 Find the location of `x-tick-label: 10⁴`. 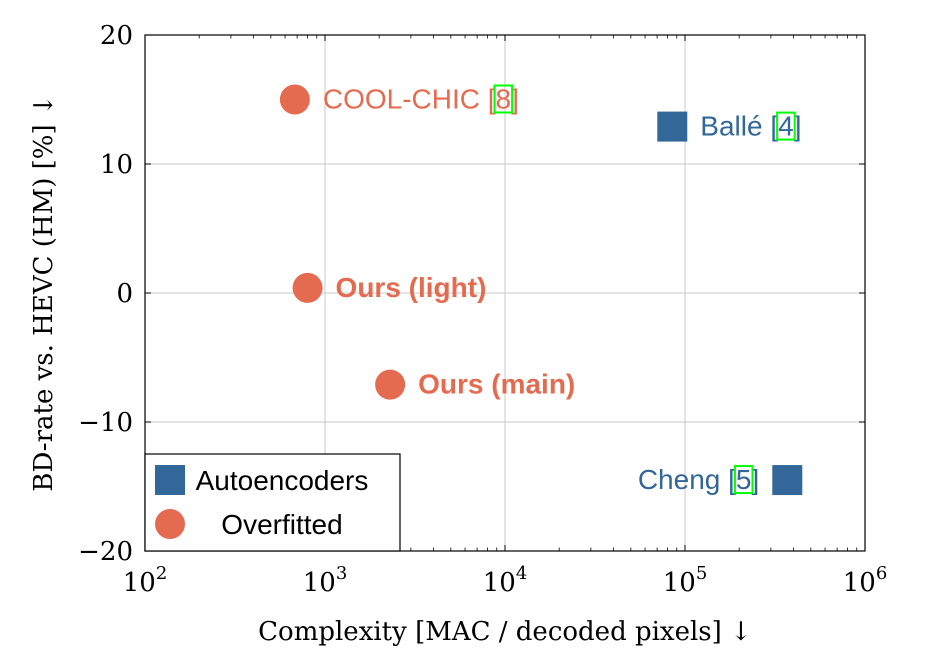

x-tick-label: 10⁴ is located at coordinates (505, 580).